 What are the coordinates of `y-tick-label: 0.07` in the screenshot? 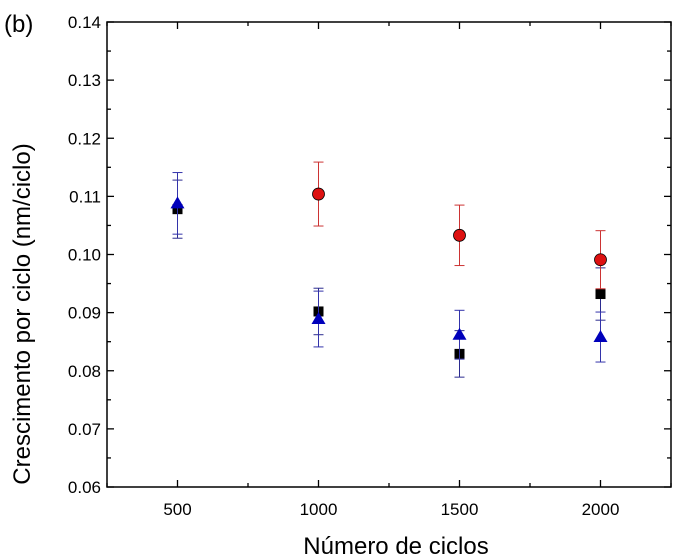 It's located at (84, 429).